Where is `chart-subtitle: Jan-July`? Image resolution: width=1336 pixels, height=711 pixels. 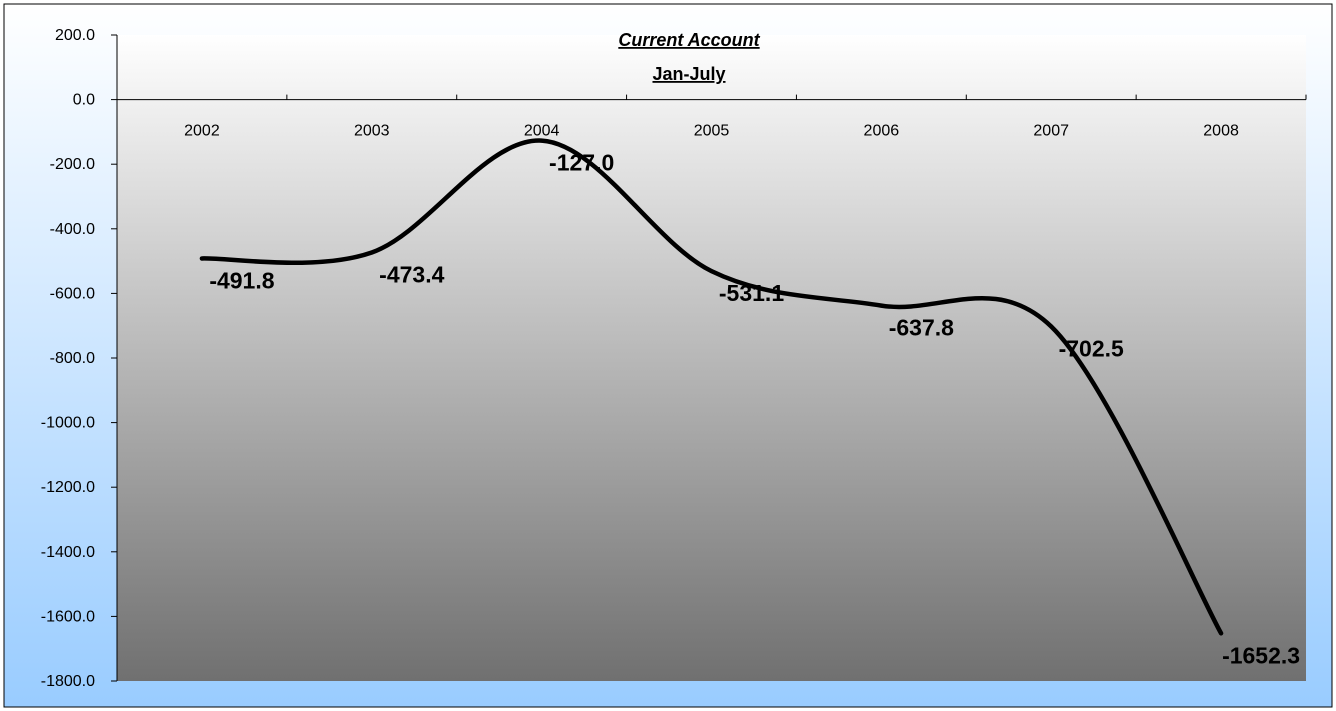
chart-subtitle: Jan-July is located at coordinates (688, 74).